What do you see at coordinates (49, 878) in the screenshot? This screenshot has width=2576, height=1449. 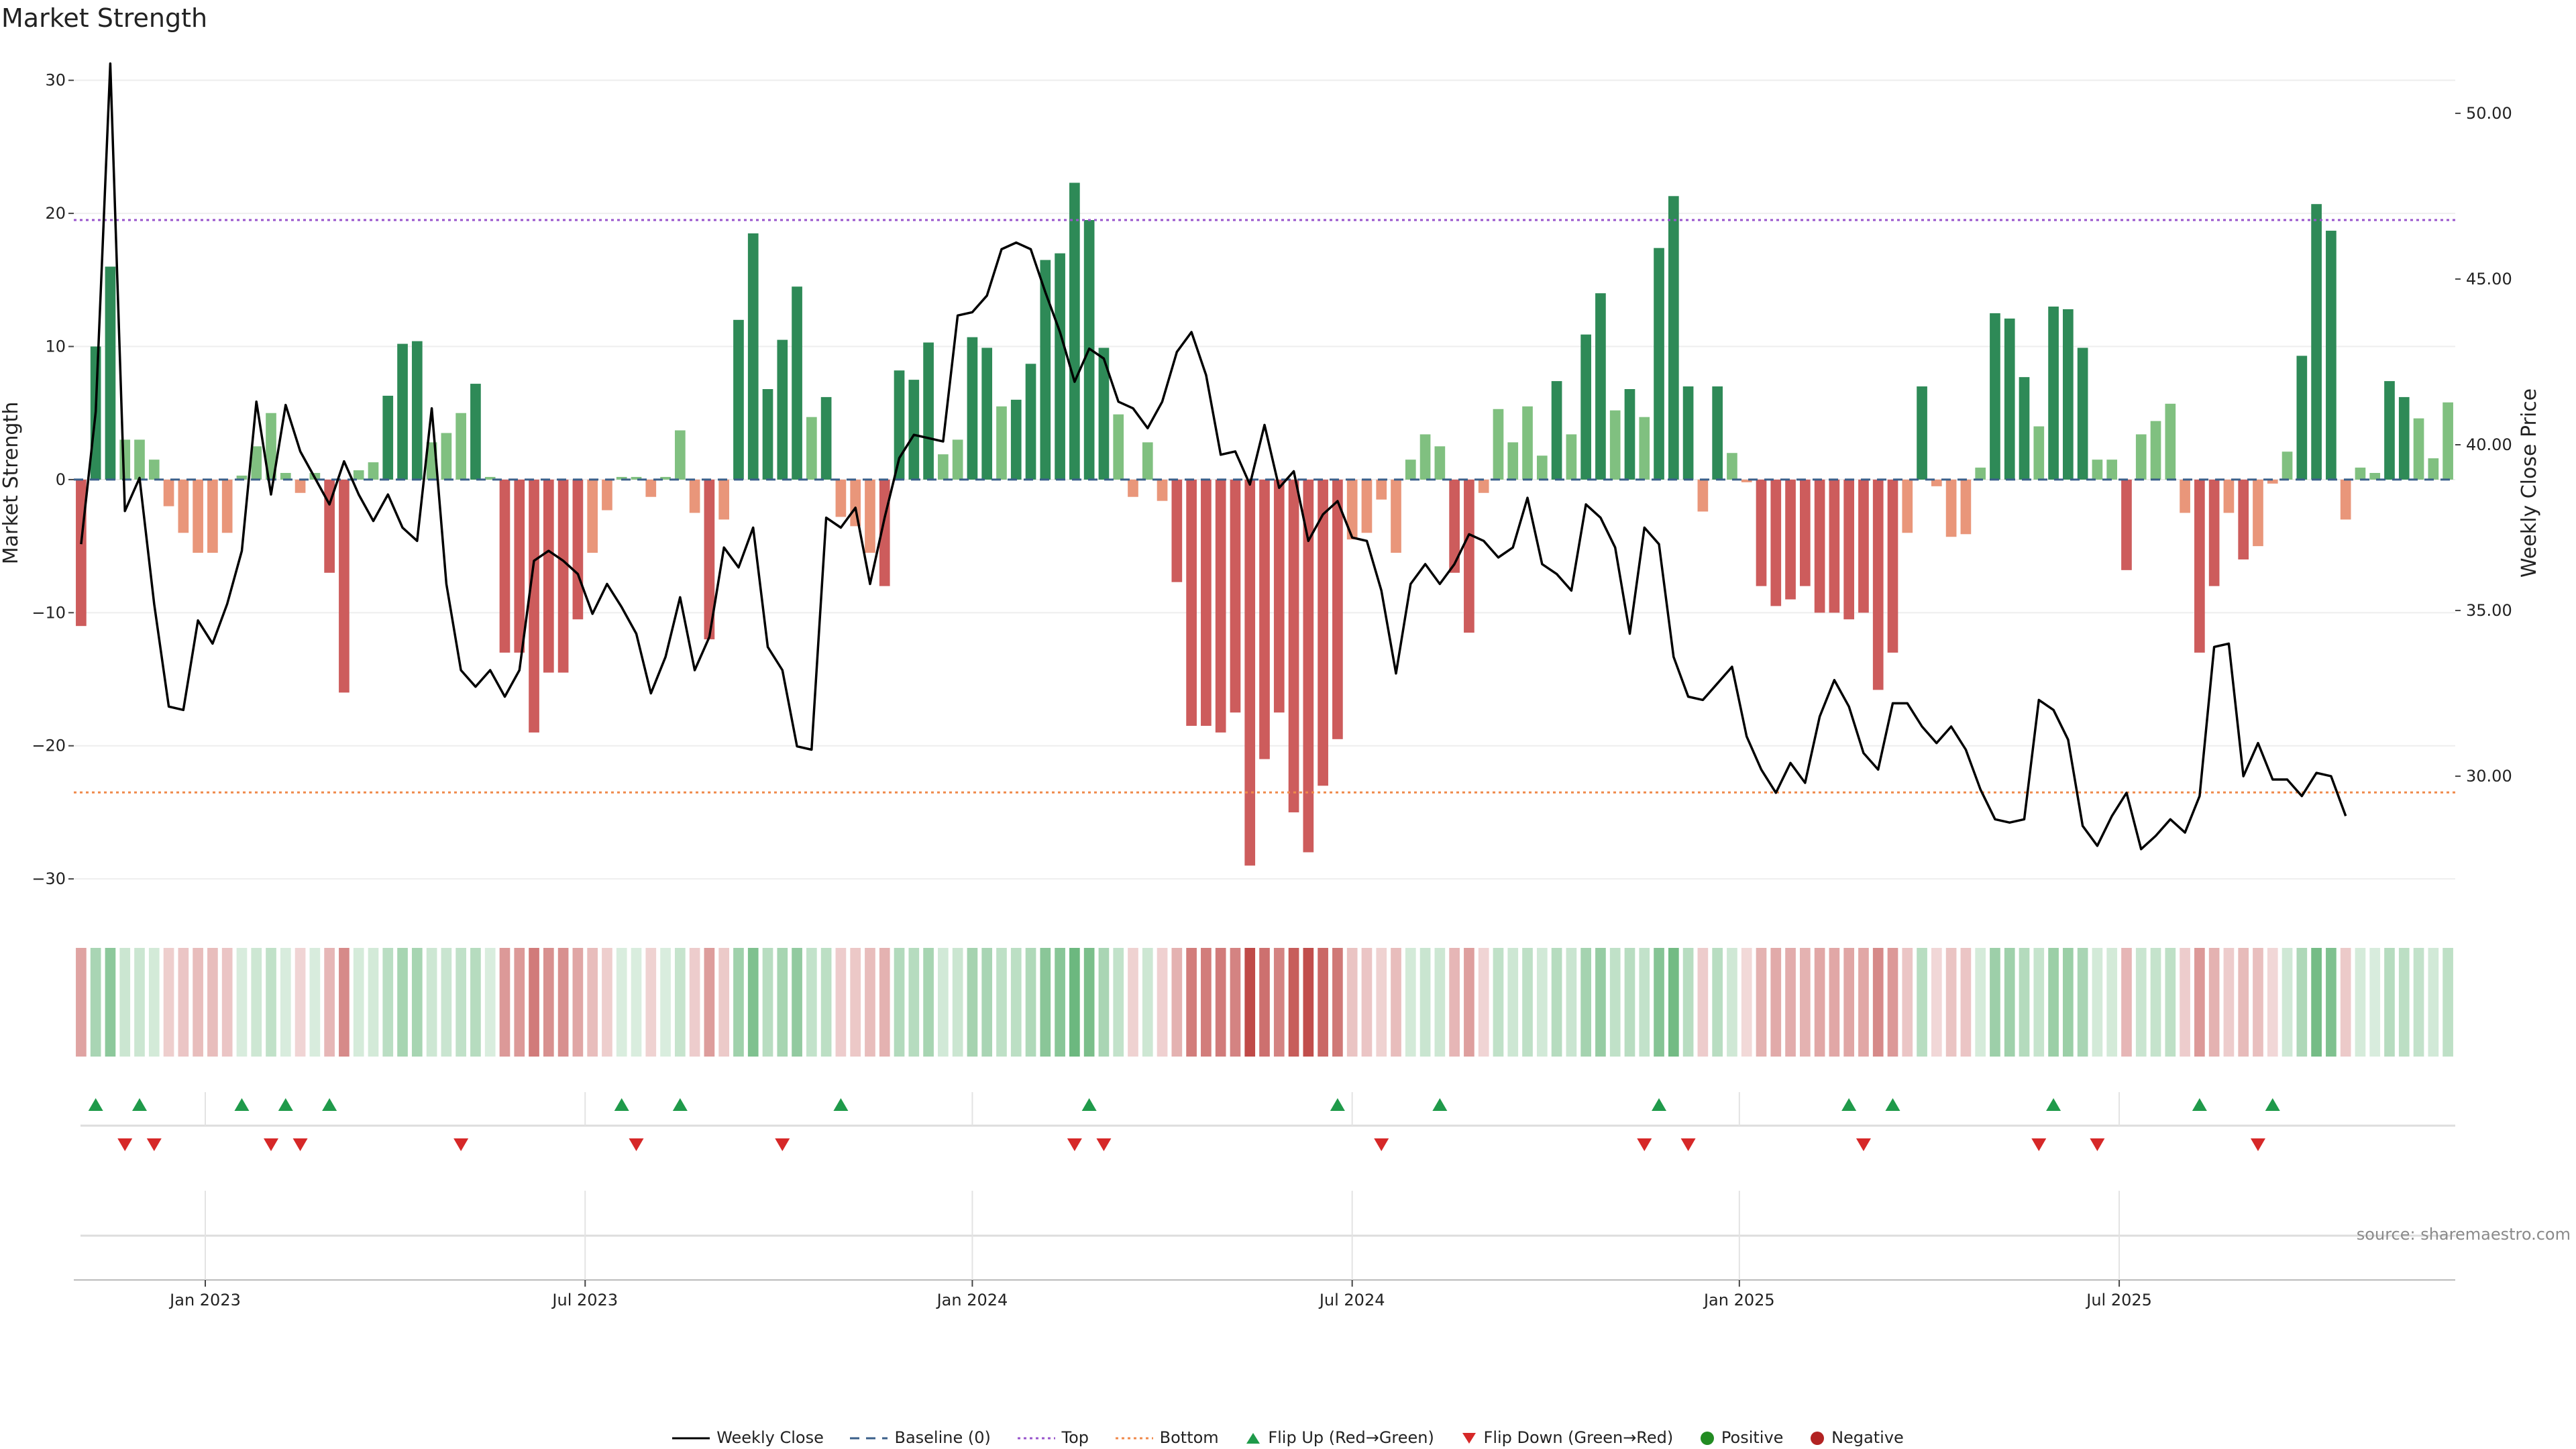 I see `y-tick-label: −30` at bounding box center [49, 878].